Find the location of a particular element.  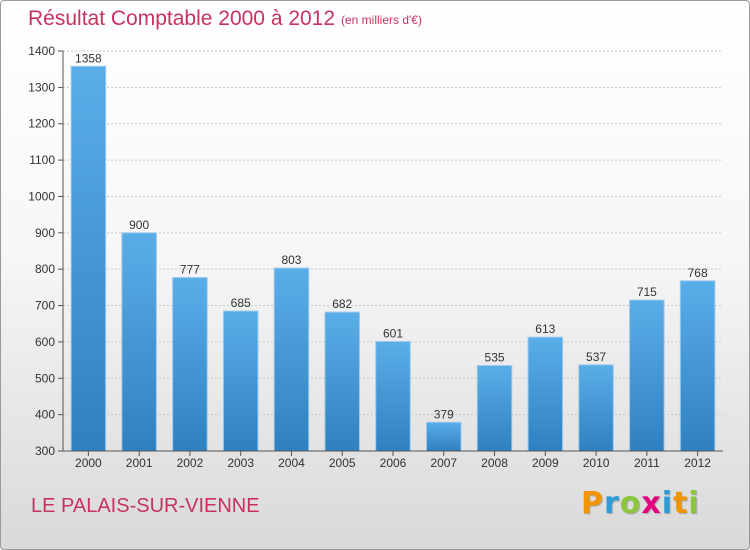

data-label-2002: 777 is located at coordinates (190, 270).